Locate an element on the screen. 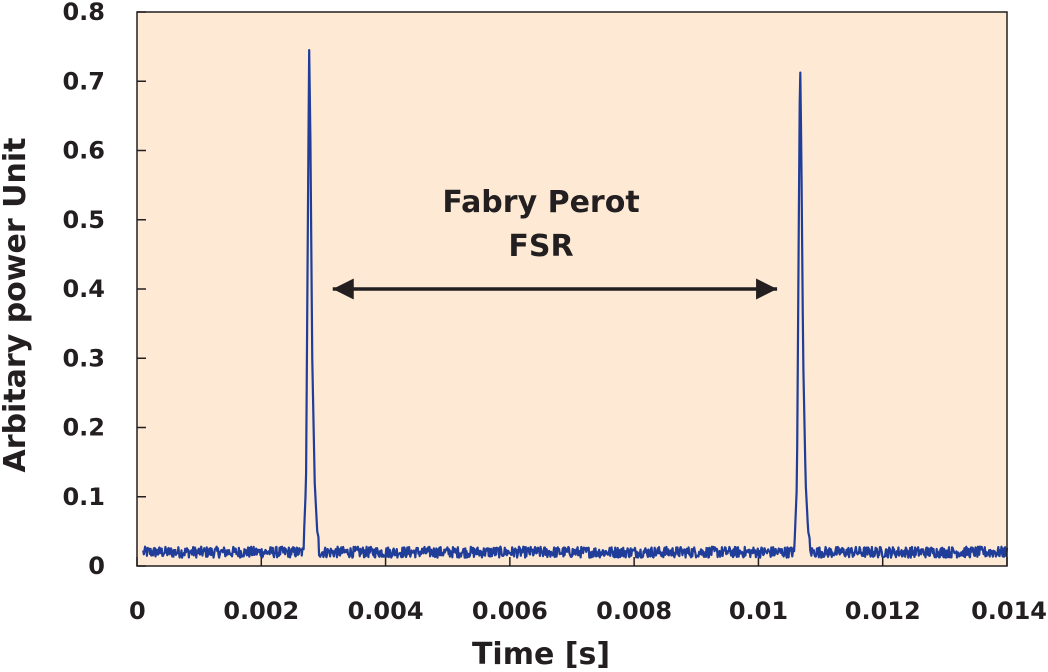 The width and height of the screenshot is (1048, 672). y-tick-label: 0.5 is located at coordinates (83, 220).